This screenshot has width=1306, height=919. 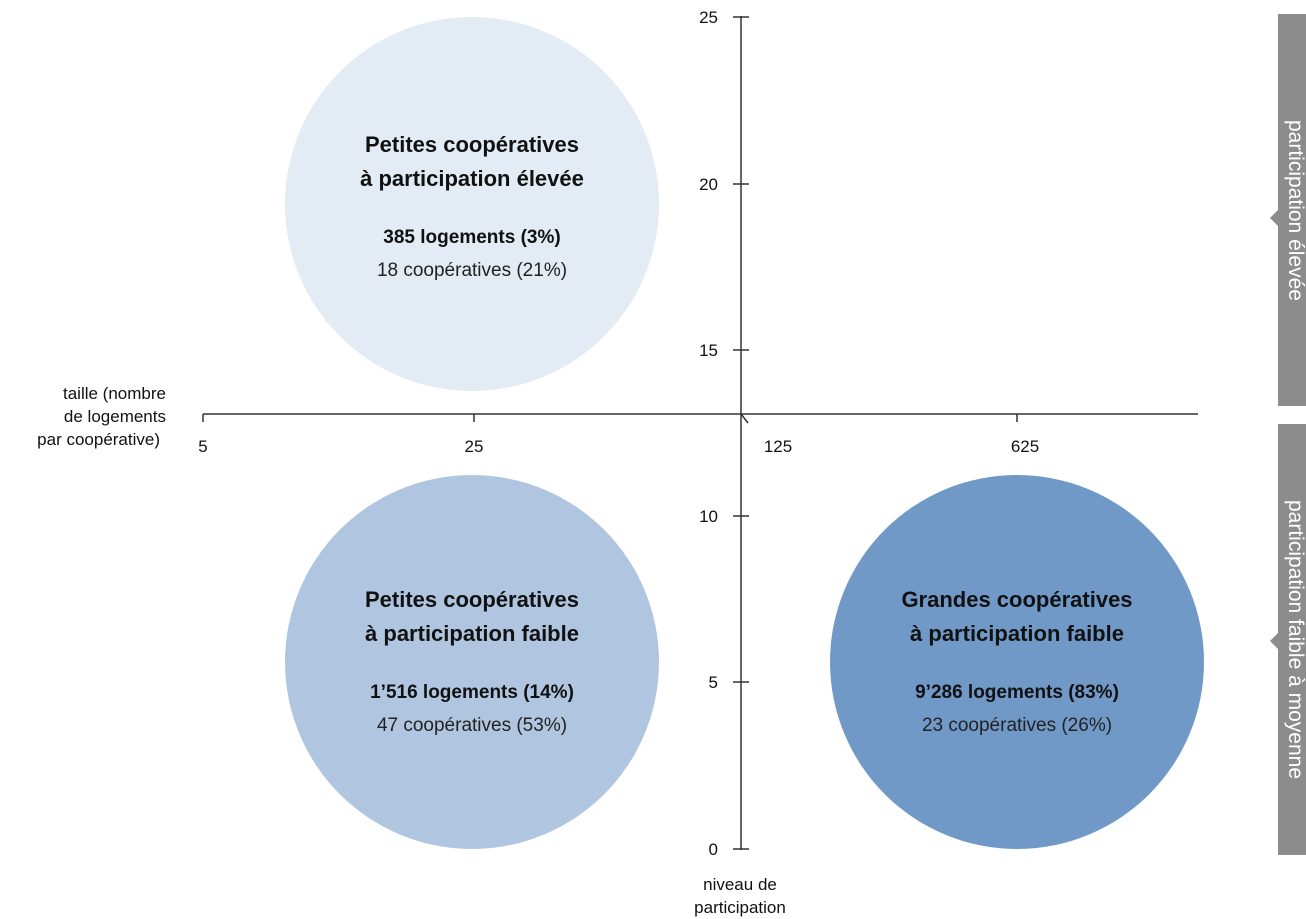 What do you see at coordinates (98, 439) in the screenshot?
I see `x-axis-title-line: par coopérative)` at bounding box center [98, 439].